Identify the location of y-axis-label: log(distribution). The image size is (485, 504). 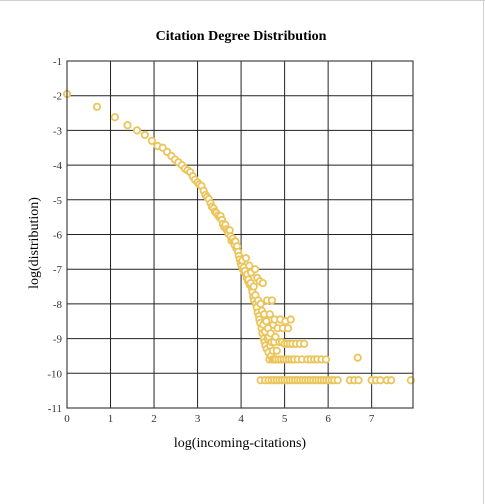
(34, 243).